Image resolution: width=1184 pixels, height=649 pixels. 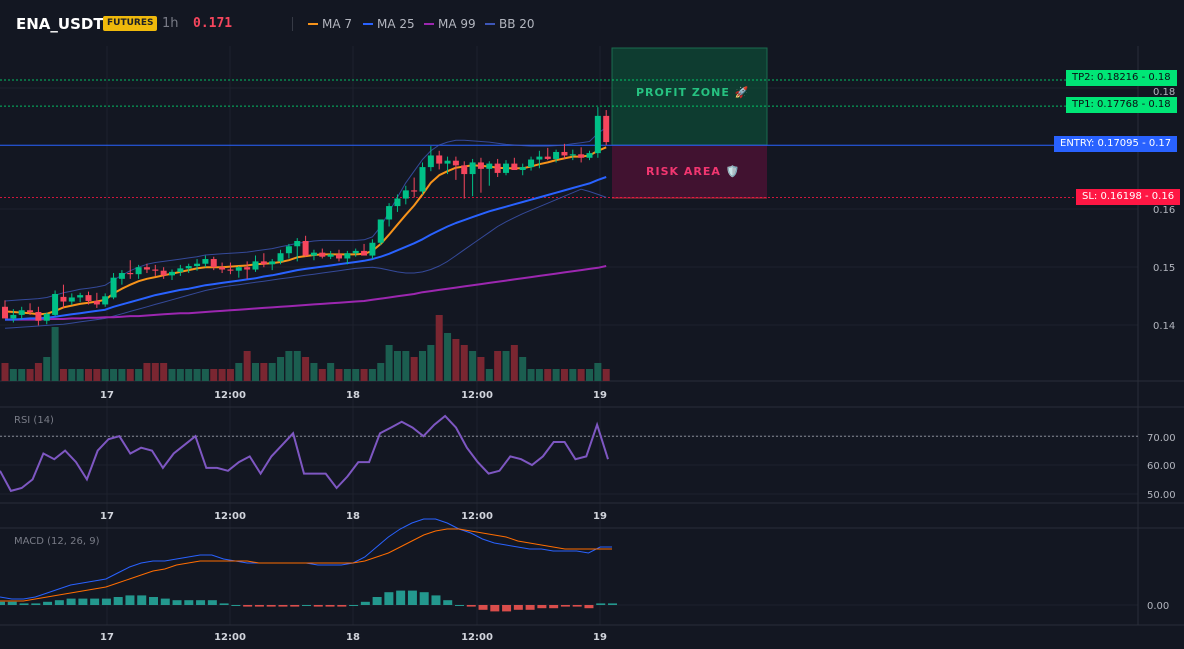 What do you see at coordinates (130, 23) in the screenshot?
I see `futures-badge: FUTURES` at bounding box center [130, 23].